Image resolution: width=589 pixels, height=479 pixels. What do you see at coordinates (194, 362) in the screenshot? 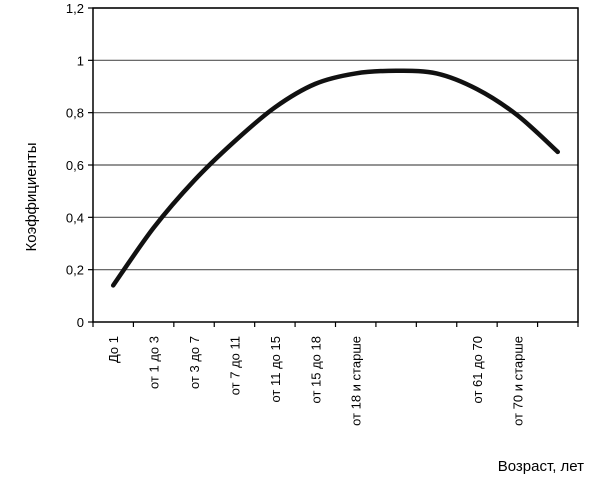
I see `x-category-label: от 3 до 7` at bounding box center [194, 362].